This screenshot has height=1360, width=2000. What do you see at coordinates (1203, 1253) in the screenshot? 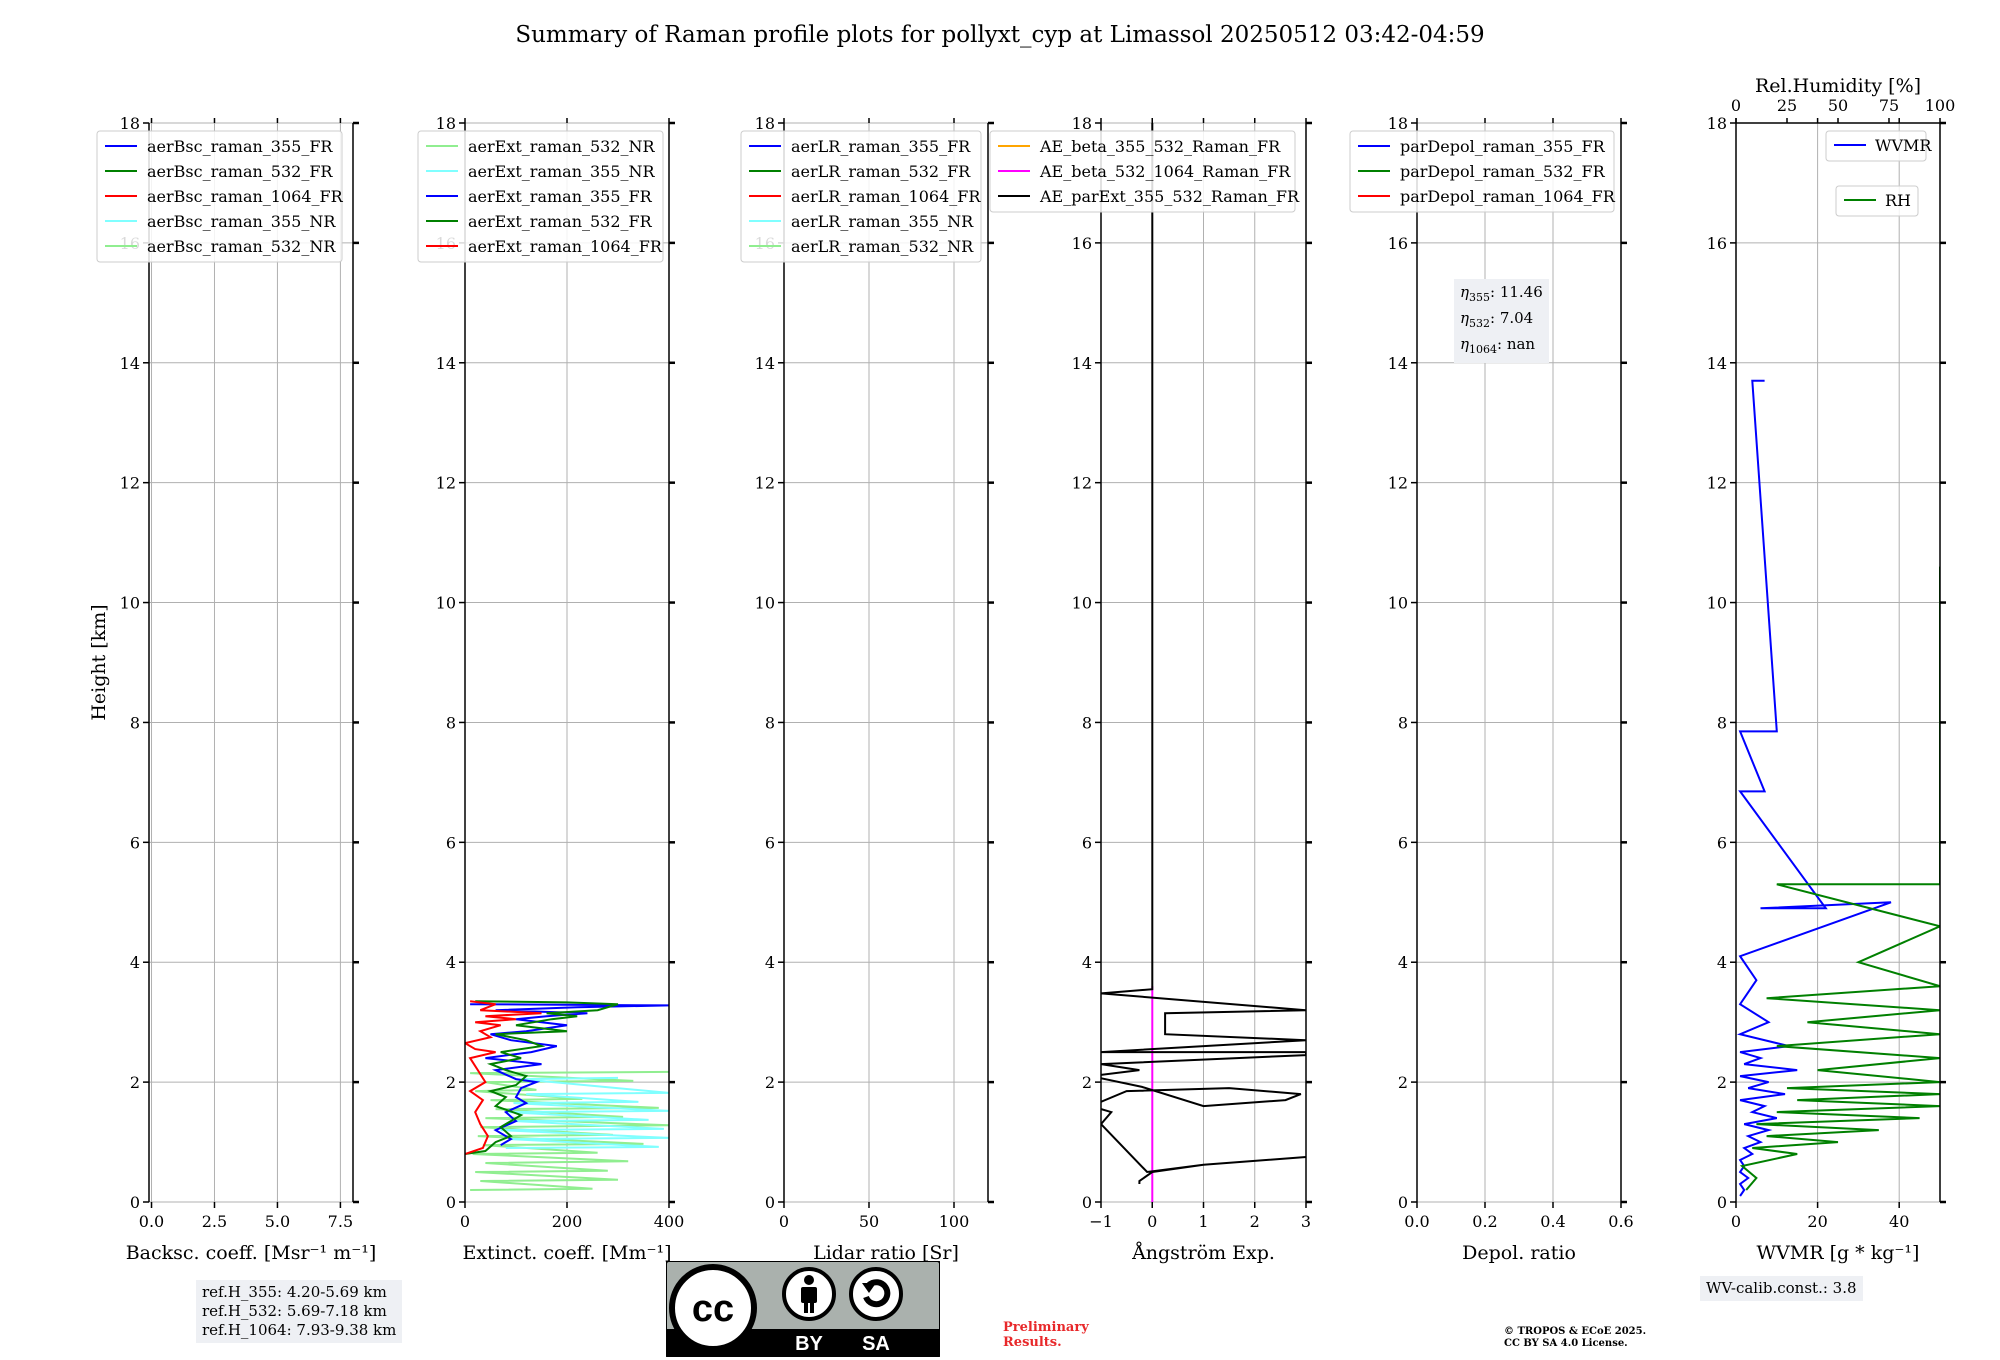
I see `x-axis-label: Ångström Exp.` at bounding box center [1203, 1253].